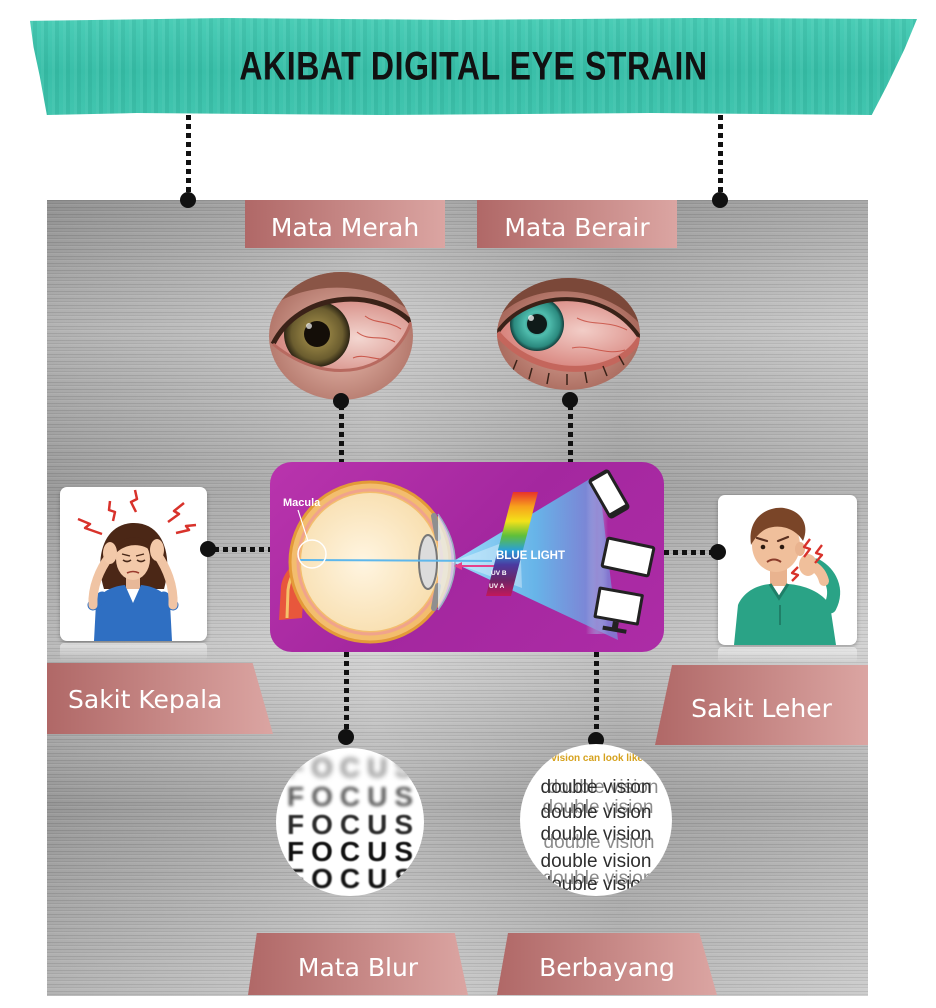  I want to click on connector-headache, so click(242, 549).